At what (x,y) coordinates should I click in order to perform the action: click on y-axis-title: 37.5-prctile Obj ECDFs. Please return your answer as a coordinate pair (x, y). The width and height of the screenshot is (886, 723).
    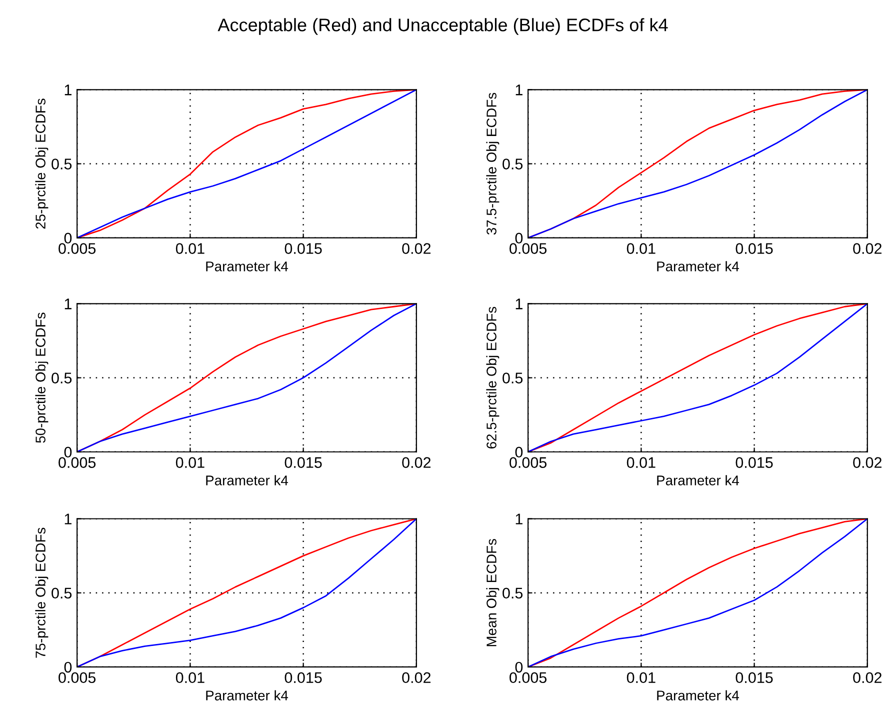
    Looking at the image, I should click on (493, 163).